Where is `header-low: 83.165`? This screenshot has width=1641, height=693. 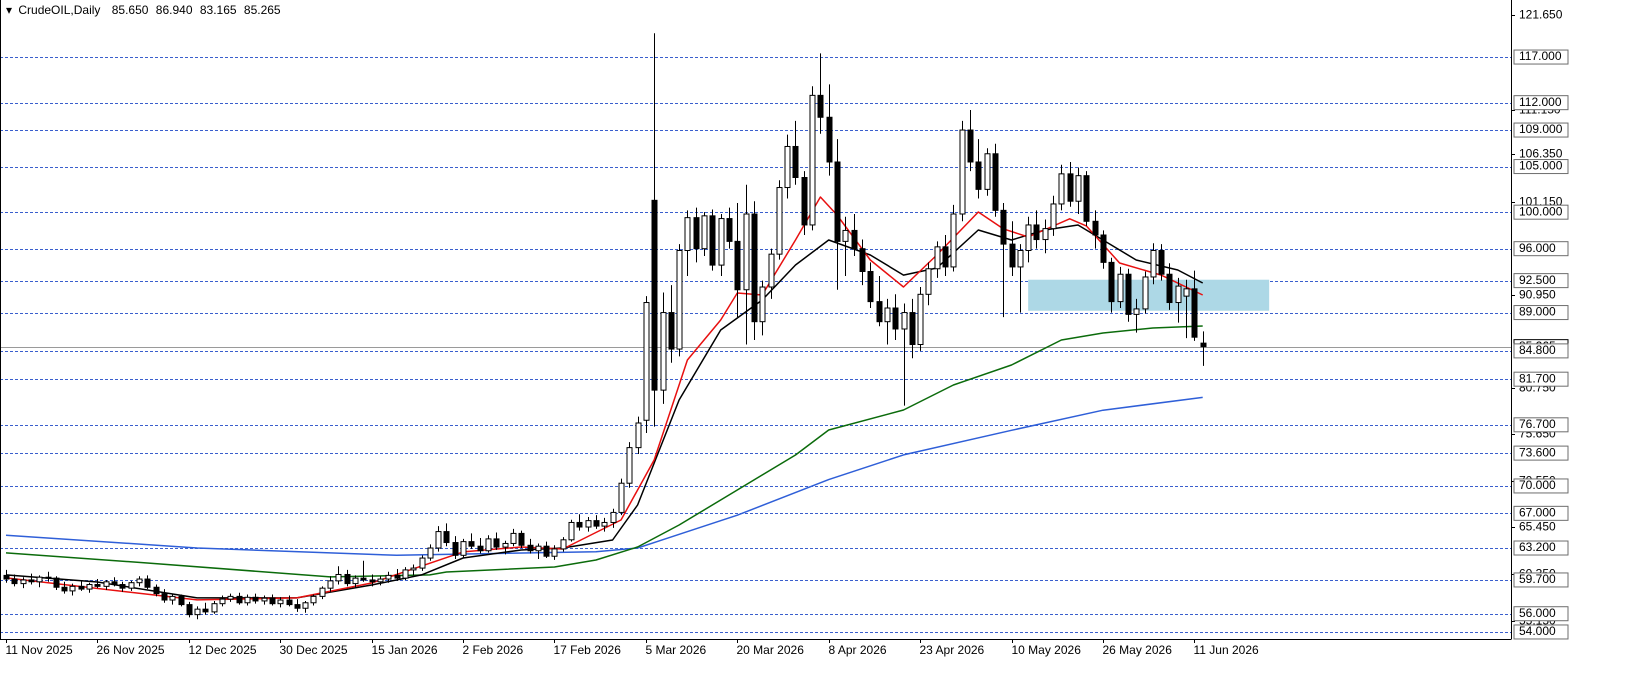
header-low: 83.165 is located at coordinates (218, 10).